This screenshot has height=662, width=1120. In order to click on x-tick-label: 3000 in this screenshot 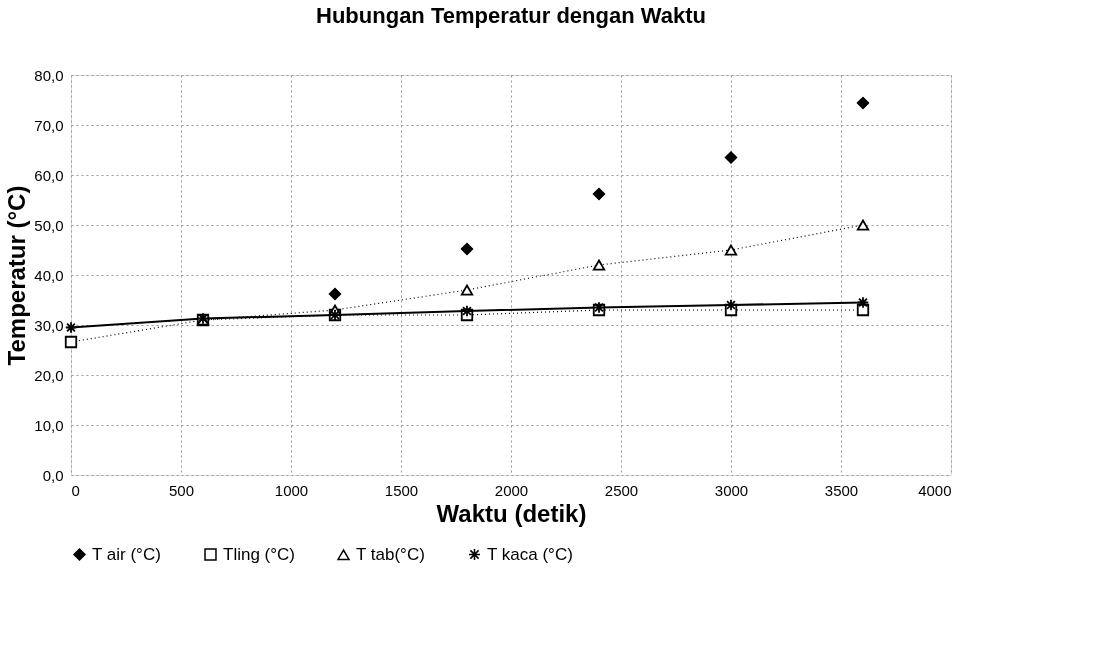, I will do `click(731, 490)`.